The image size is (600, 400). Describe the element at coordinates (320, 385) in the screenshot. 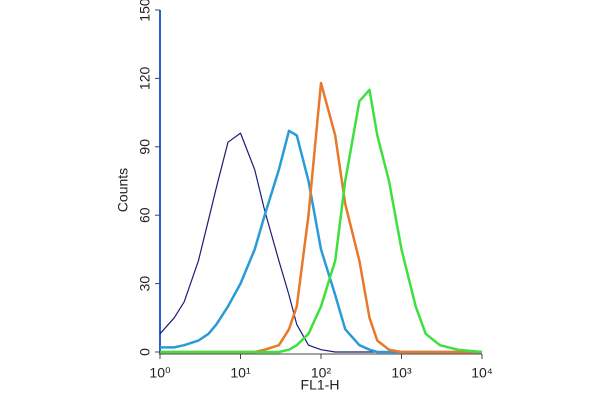

I see `x-axis-title: FL1-H` at that location.